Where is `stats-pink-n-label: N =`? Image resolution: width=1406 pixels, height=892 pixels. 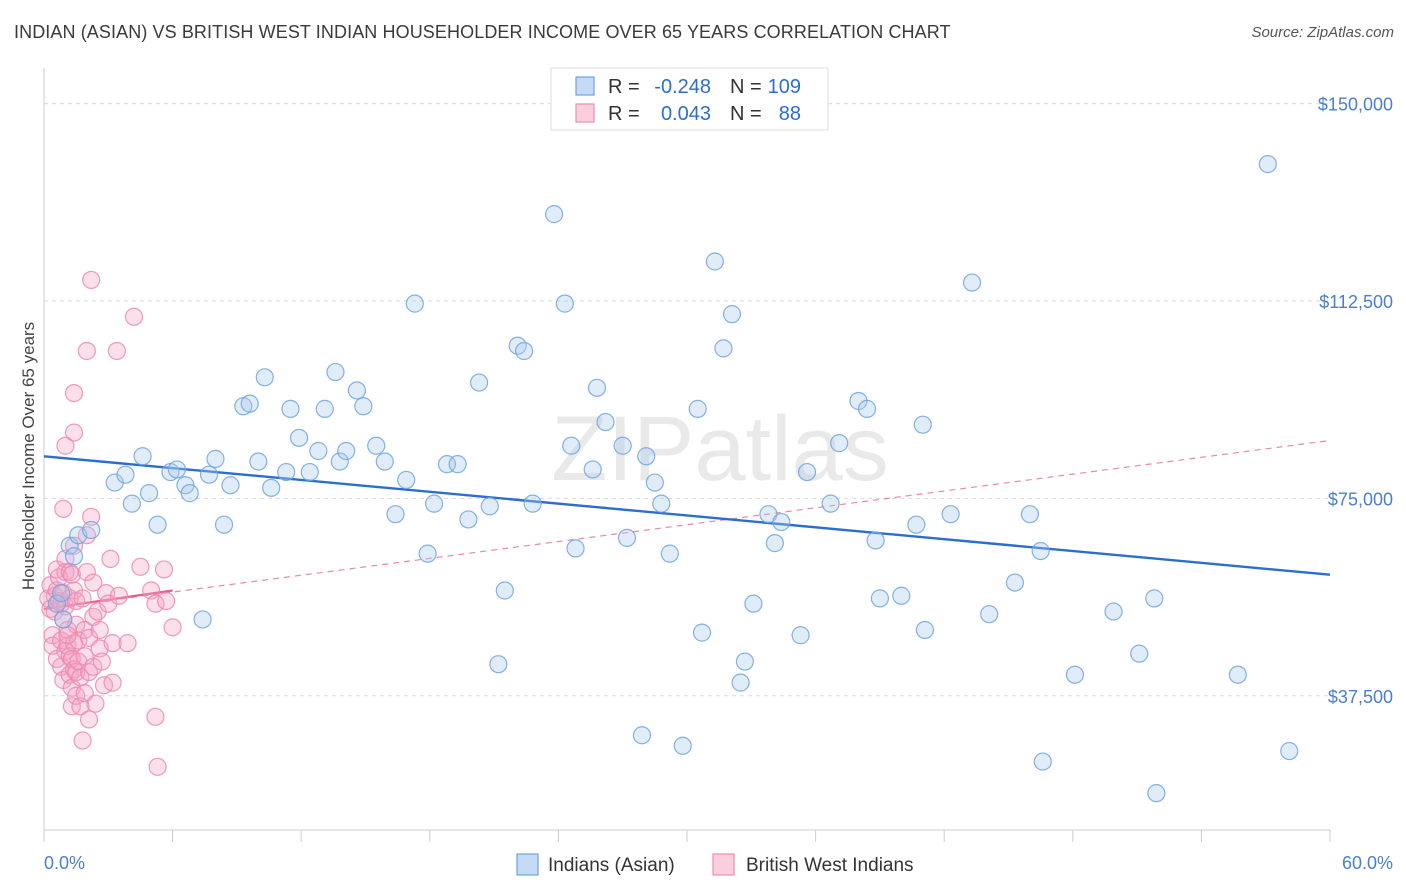
stats-pink-n-label: N = is located at coordinates (746, 114).